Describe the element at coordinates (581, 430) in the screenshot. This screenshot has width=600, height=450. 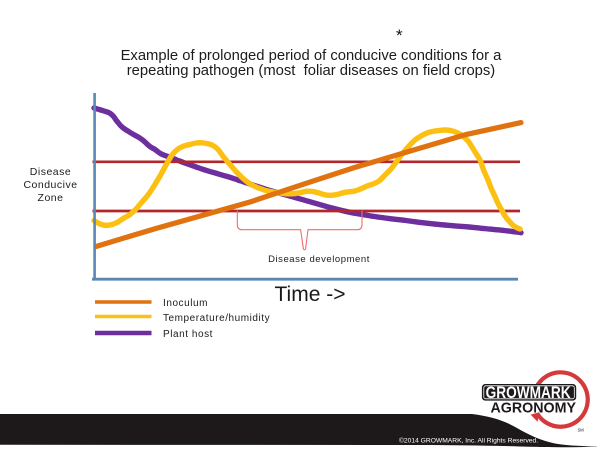
I see `svg-text: SM` at that location.